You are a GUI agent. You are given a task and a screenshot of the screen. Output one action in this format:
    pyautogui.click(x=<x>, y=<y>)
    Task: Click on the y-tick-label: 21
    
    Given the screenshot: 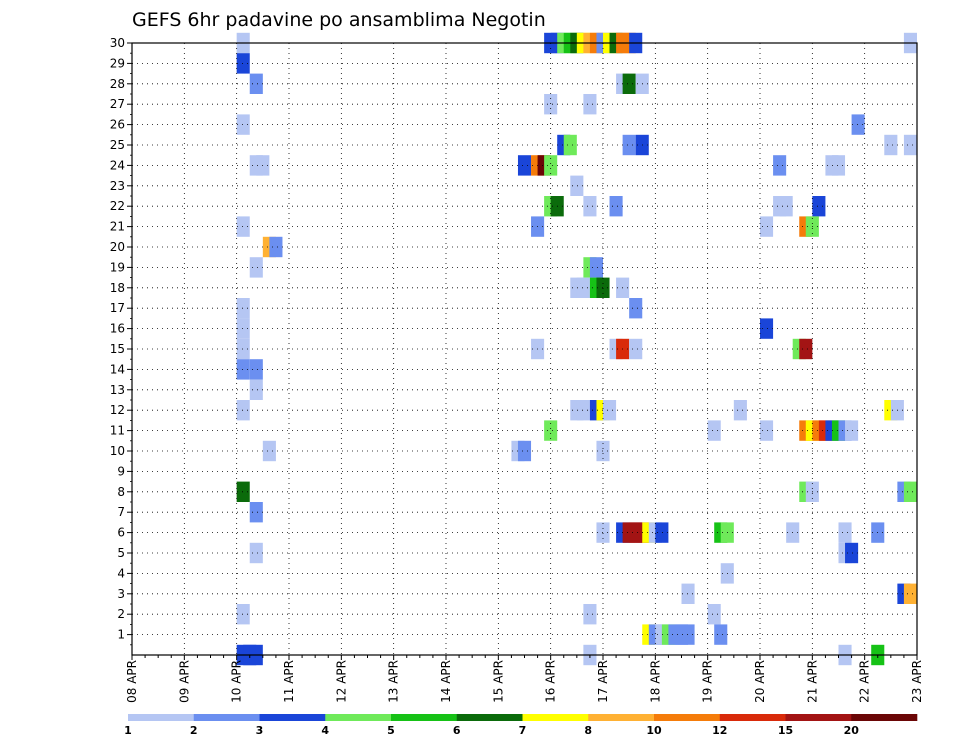 What is the action you would take?
    pyautogui.click(x=117, y=227)
    